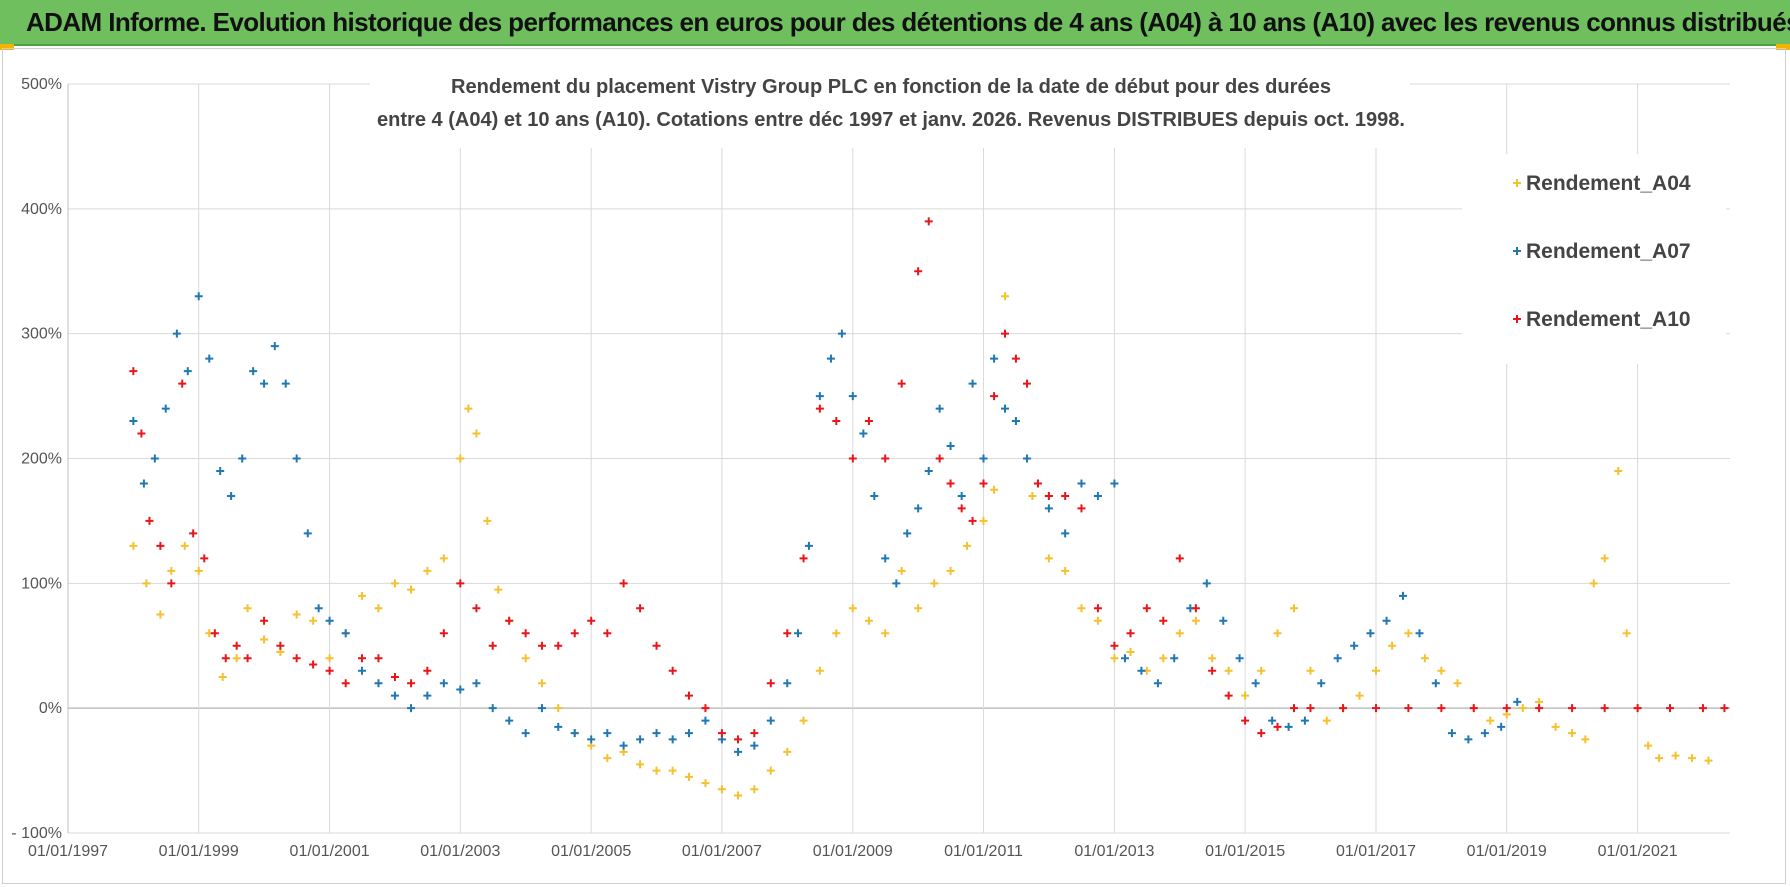 This screenshot has width=1790, height=887. What do you see at coordinates (41, 84) in the screenshot?
I see `y-tick-label: 500%` at bounding box center [41, 84].